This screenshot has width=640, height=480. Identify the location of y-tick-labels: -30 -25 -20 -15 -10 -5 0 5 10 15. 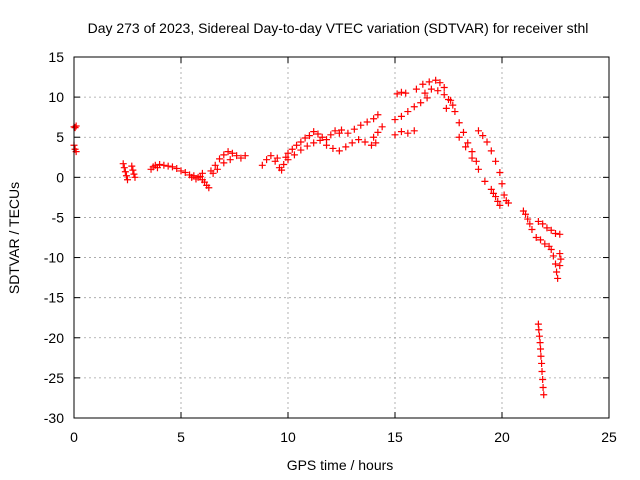
(54, 237).